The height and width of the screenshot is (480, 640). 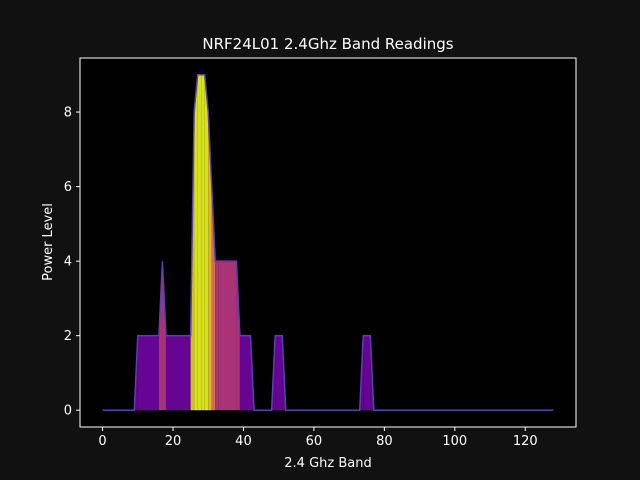 What do you see at coordinates (68, 113) in the screenshot?
I see `y-tick-label: 8` at bounding box center [68, 113].